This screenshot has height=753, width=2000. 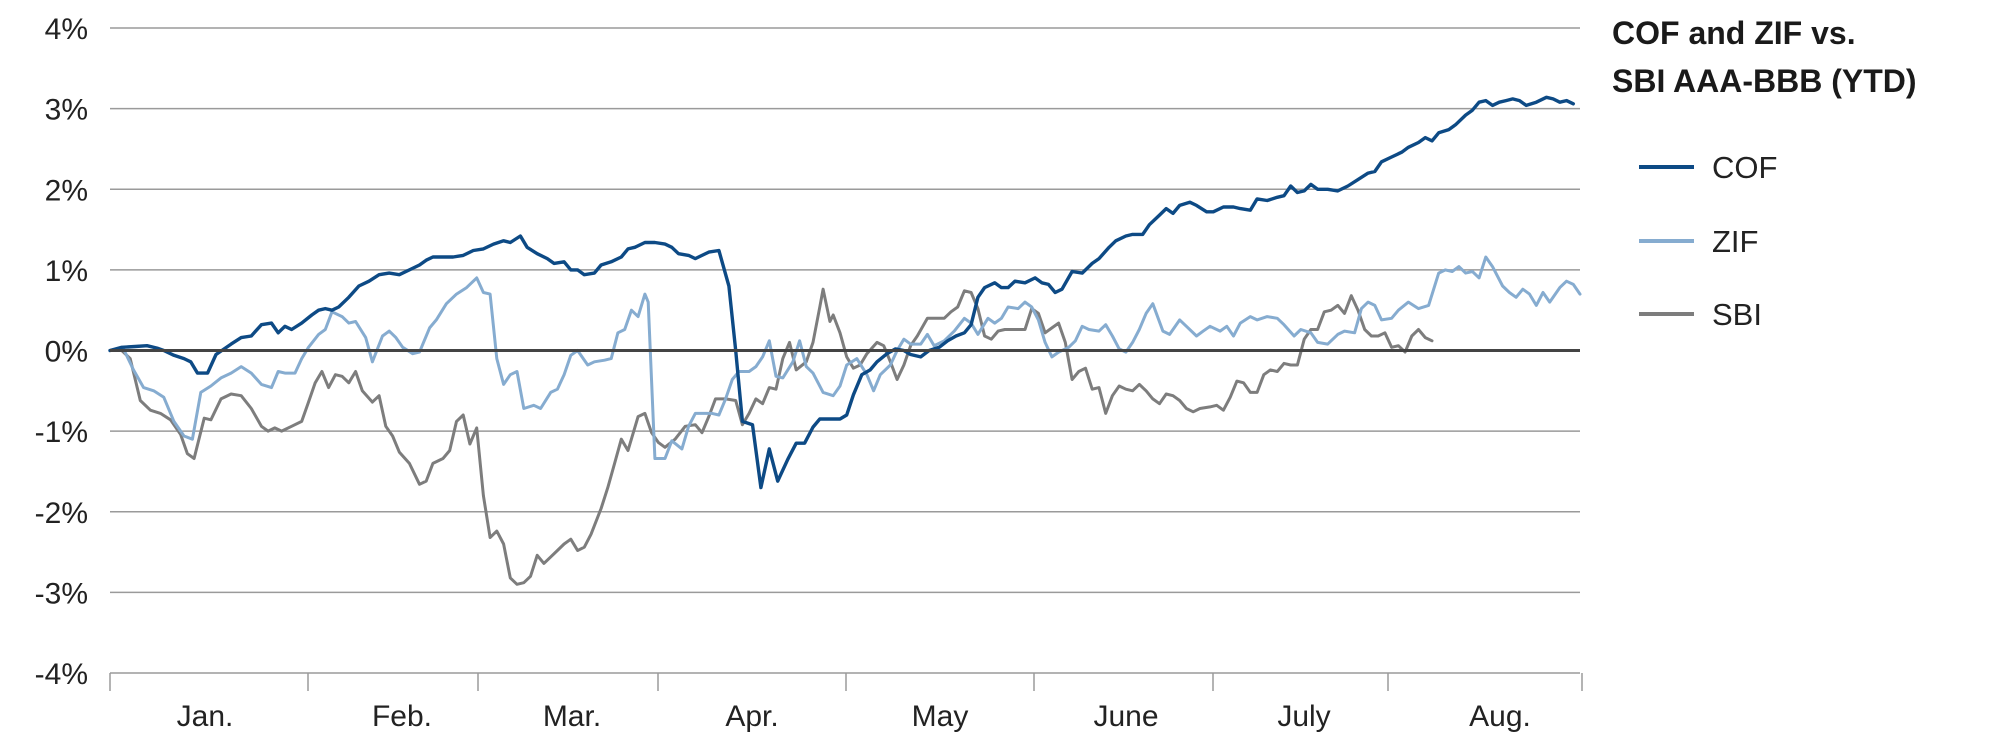 What do you see at coordinates (402, 716) in the screenshot?
I see `x-tick-label: Feb.` at bounding box center [402, 716].